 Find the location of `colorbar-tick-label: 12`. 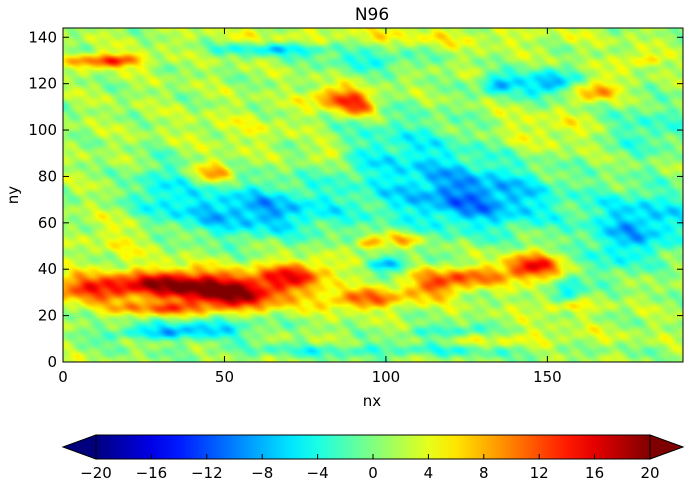

colorbar-tick-label: 12 is located at coordinates (539, 473).